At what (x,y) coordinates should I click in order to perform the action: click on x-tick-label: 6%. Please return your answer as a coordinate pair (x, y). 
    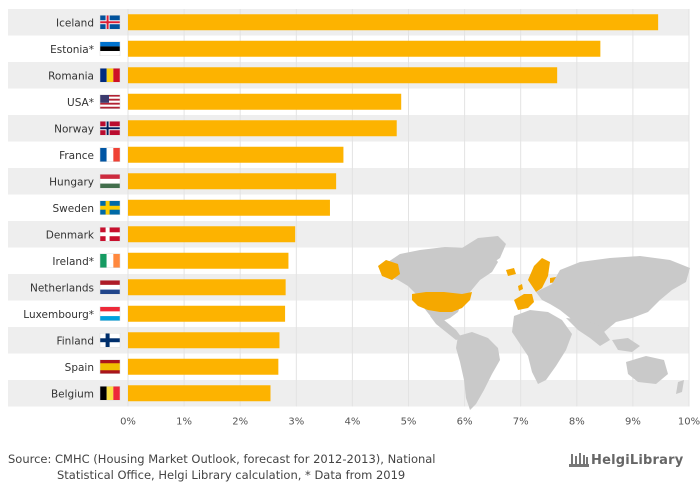
    Looking at the image, I should click on (465, 422).